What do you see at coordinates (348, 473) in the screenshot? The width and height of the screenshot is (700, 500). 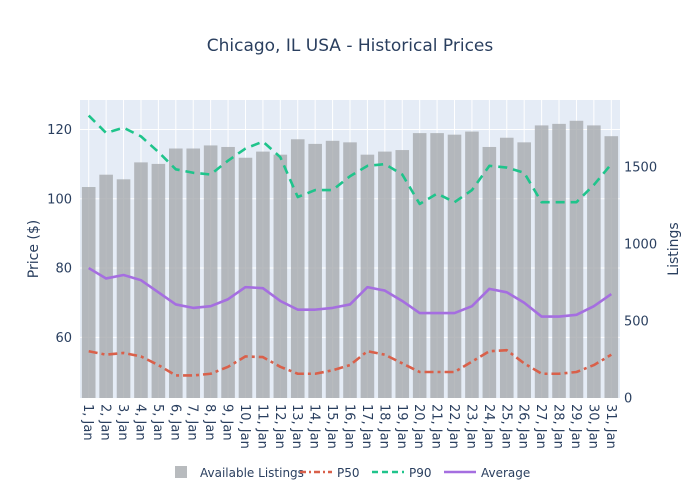 I see `legend-label-p50: P50` at bounding box center [348, 473].